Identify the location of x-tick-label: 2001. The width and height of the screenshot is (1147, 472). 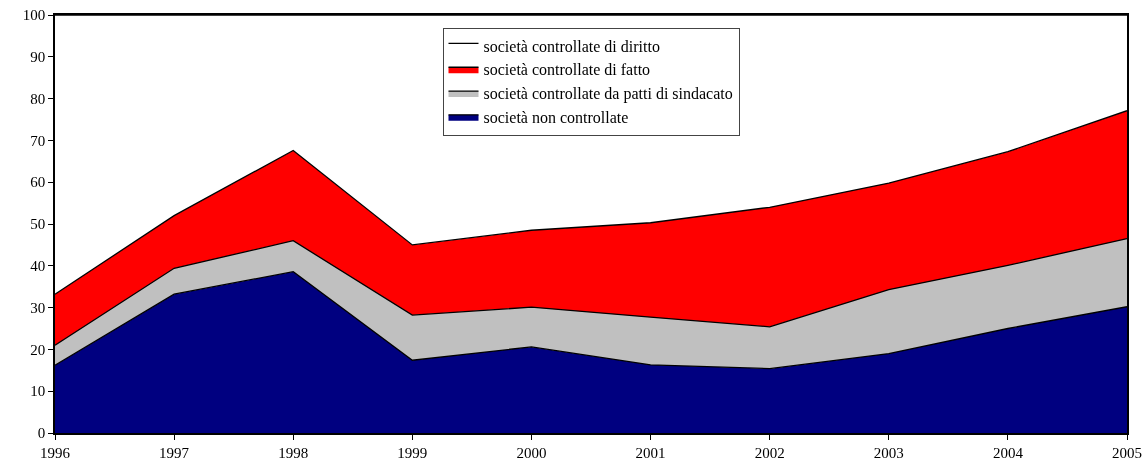
(650, 452).